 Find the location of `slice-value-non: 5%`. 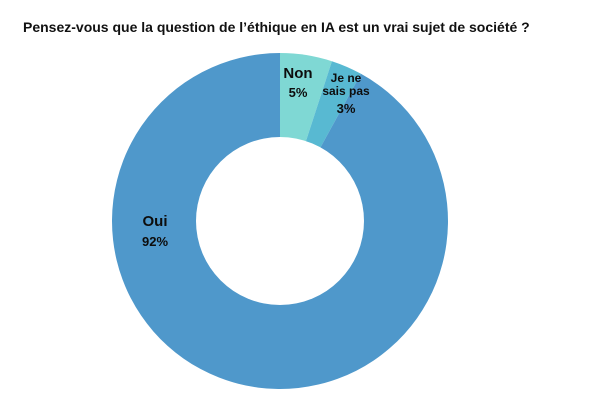

slice-value-non: 5% is located at coordinates (298, 92).